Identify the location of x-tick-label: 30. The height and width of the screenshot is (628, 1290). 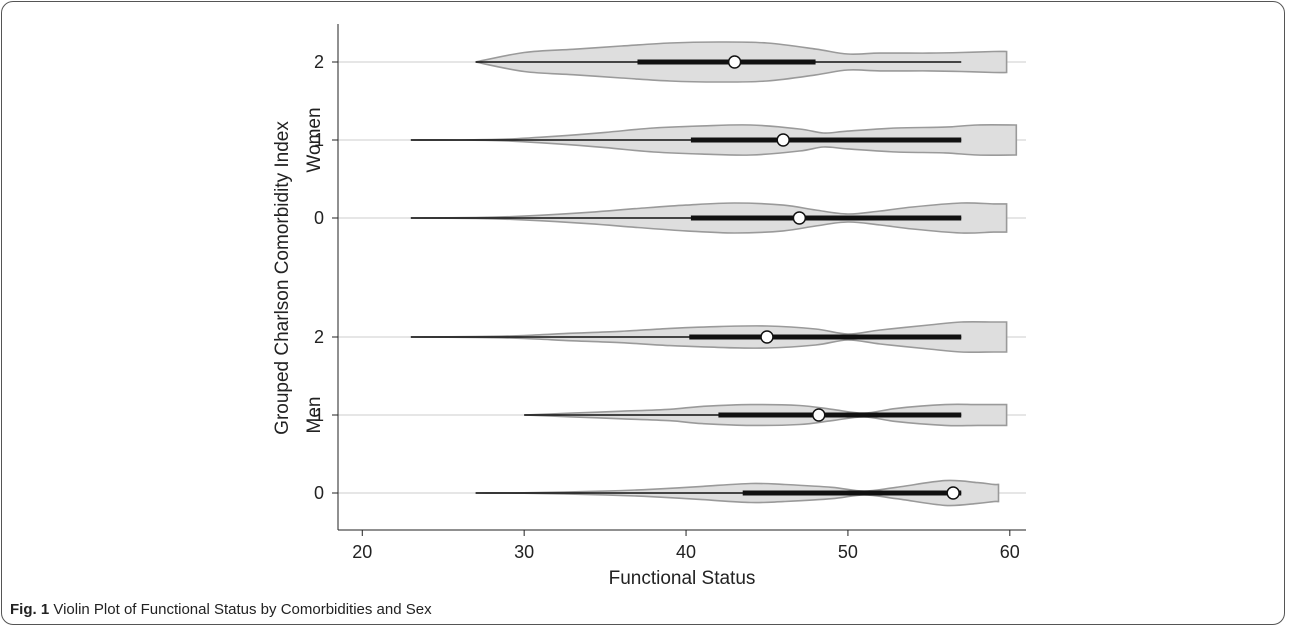
(524, 552).